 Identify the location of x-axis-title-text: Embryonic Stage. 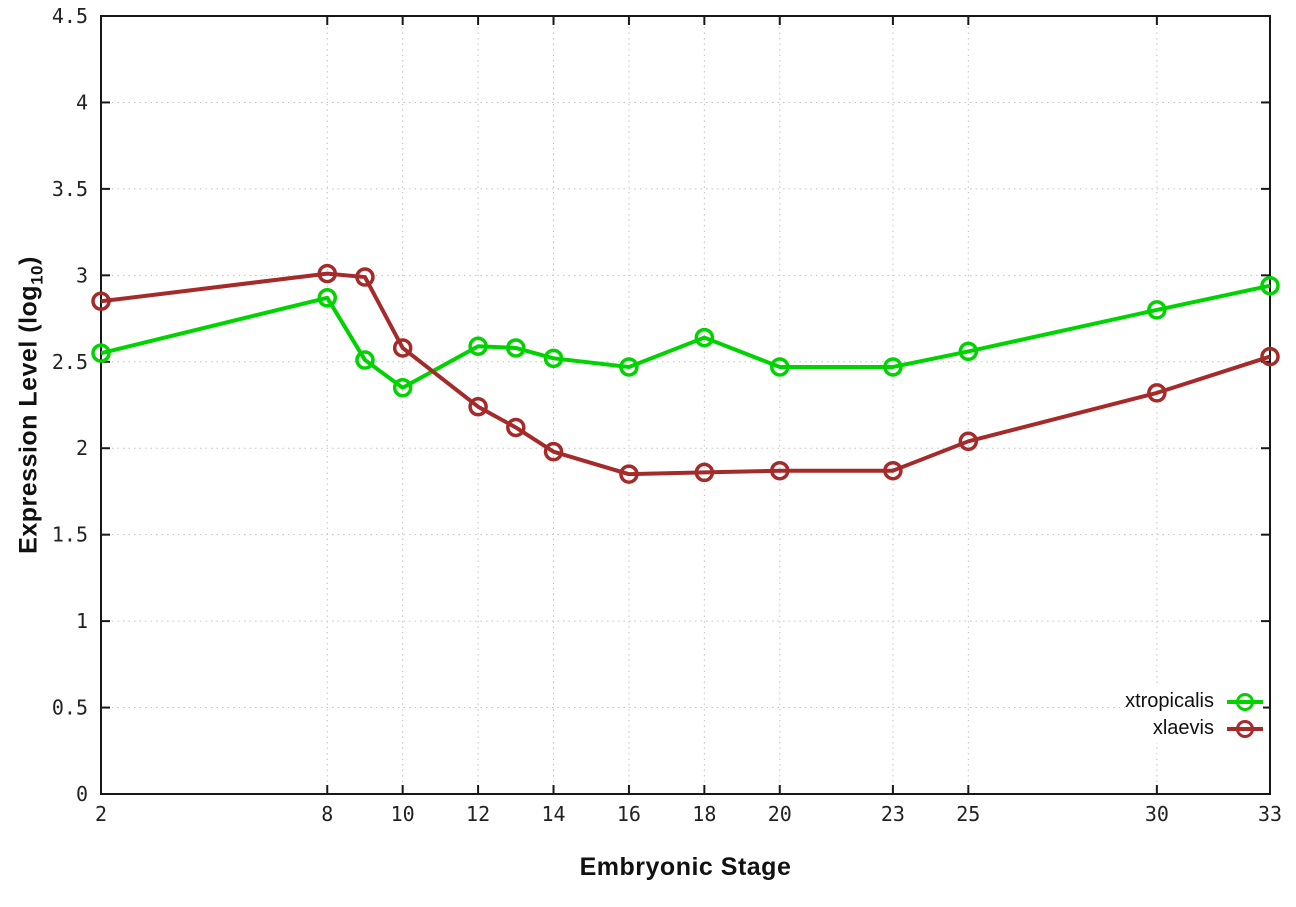
(685, 867).